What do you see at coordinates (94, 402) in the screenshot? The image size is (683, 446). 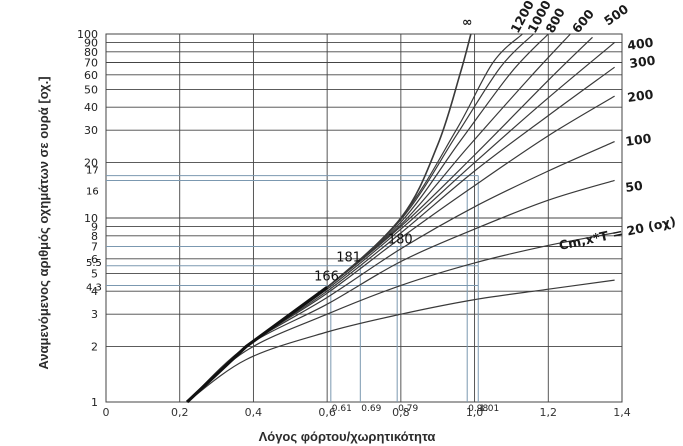 I see `y-tick-label: 1` at bounding box center [94, 402].